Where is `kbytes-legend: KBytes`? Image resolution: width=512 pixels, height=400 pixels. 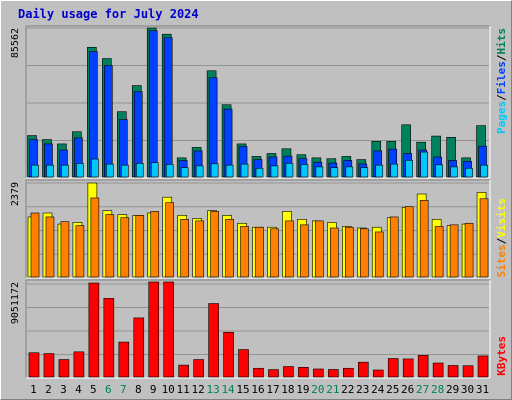
kbytes-legend: KBytes is located at coordinates (501, 356).